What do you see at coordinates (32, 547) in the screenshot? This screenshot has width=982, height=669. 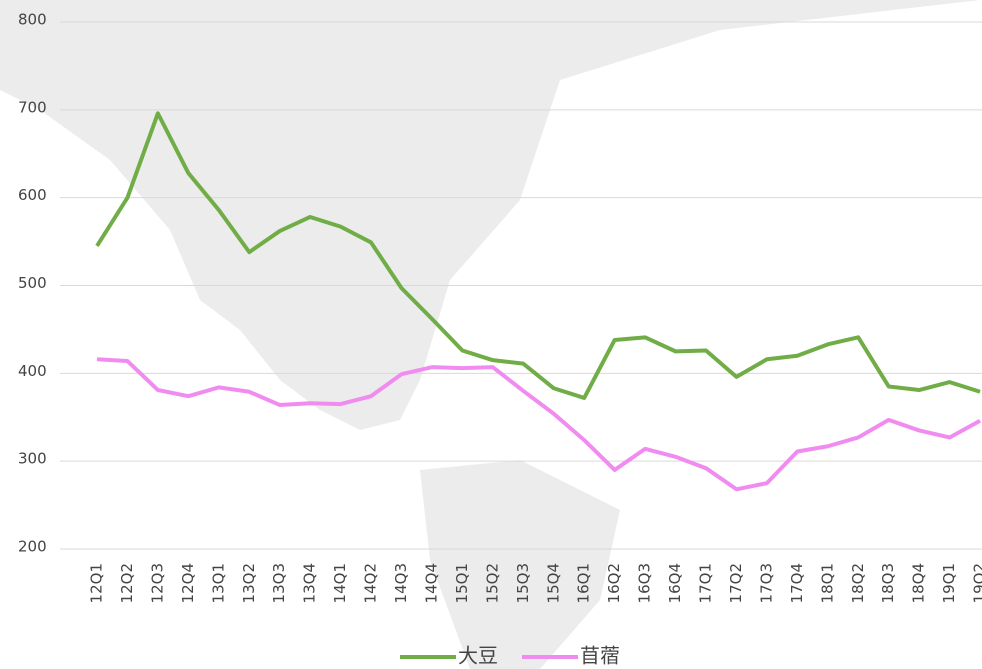 I see `y-tick-label: 200` at bounding box center [32, 547].